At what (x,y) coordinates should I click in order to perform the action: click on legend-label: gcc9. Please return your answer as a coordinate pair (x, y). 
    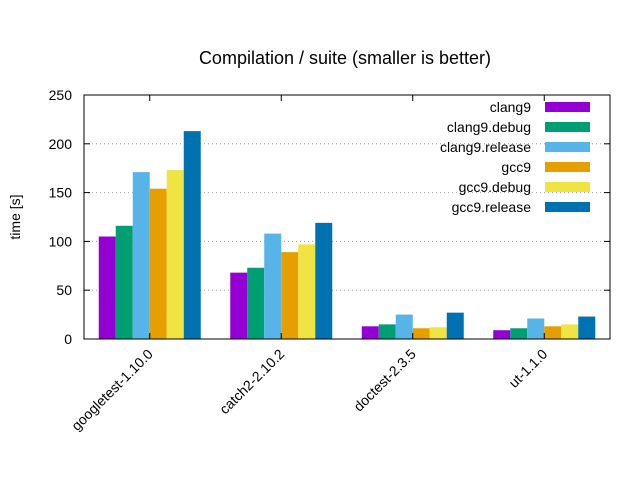
    Looking at the image, I should click on (516, 167).